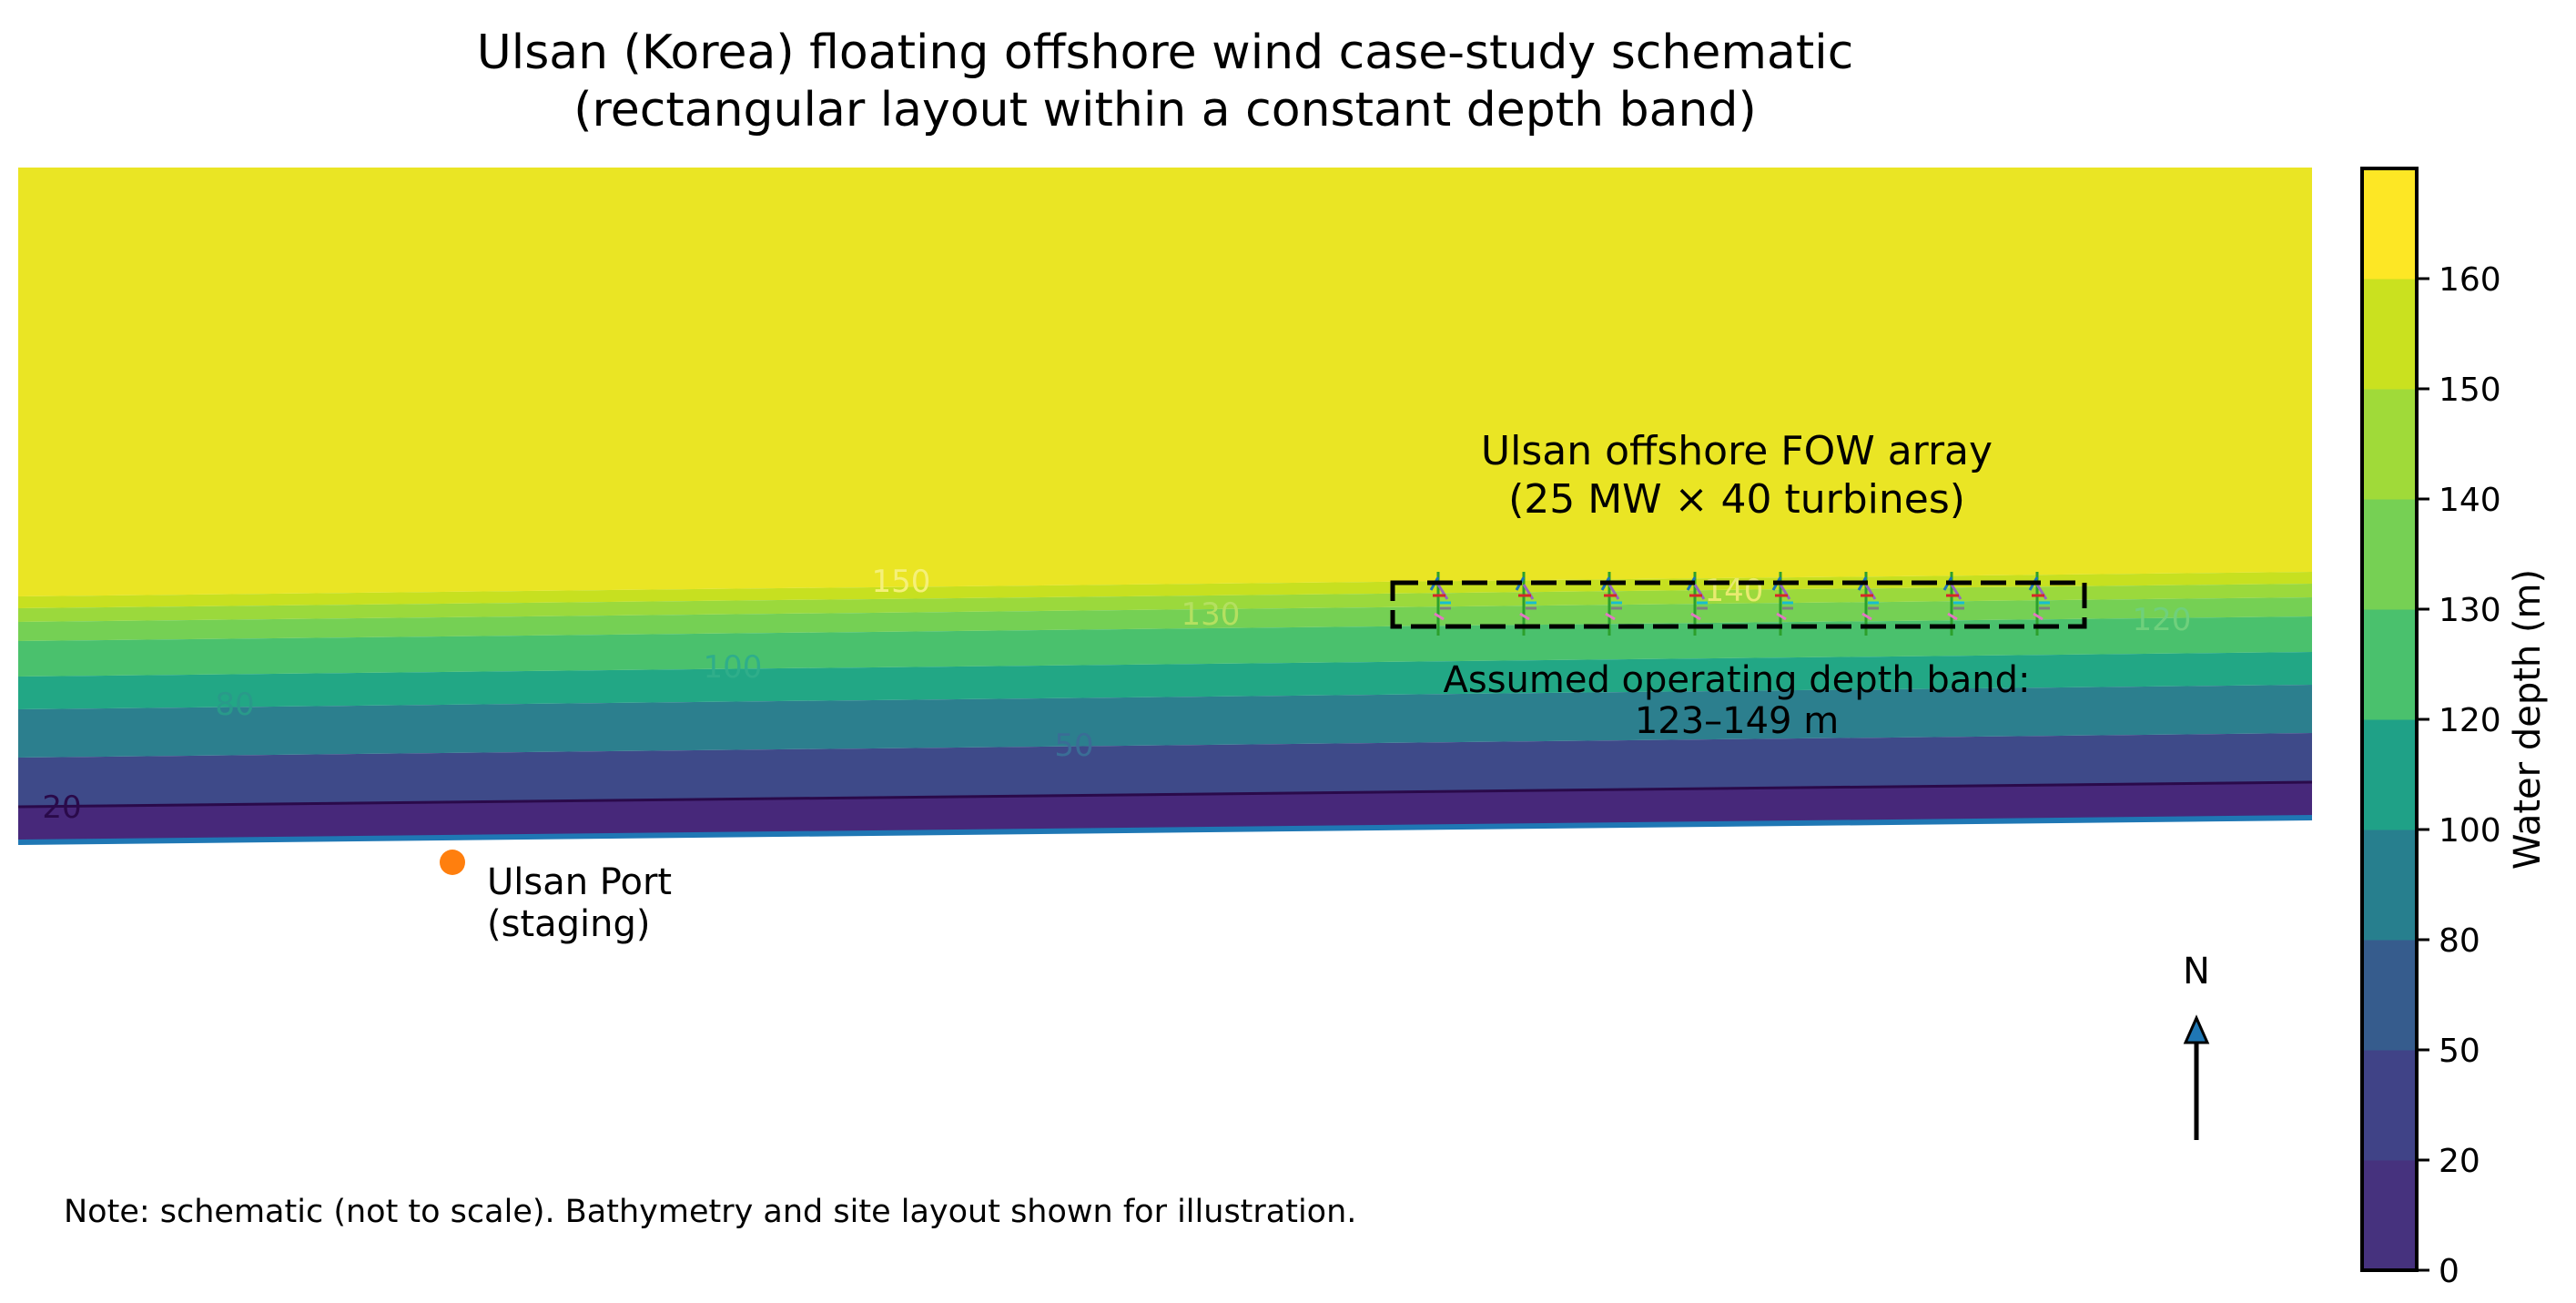 The width and height of the screenshot is (2576, 1303). Describe the element at coordinates (1736, 499) in the screenshot. I see `array-label-line-2: (25 MW × 40 turbines)` at that location.